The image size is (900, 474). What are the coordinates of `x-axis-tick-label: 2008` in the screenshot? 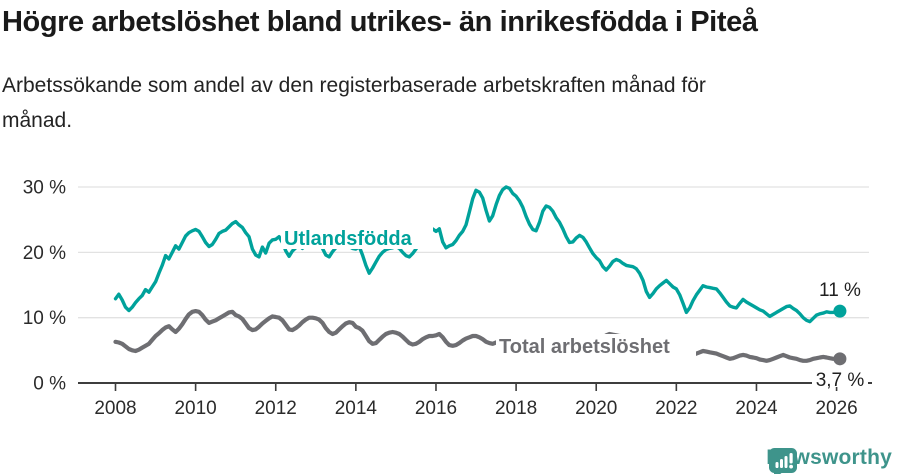 It's located at (115, 408).